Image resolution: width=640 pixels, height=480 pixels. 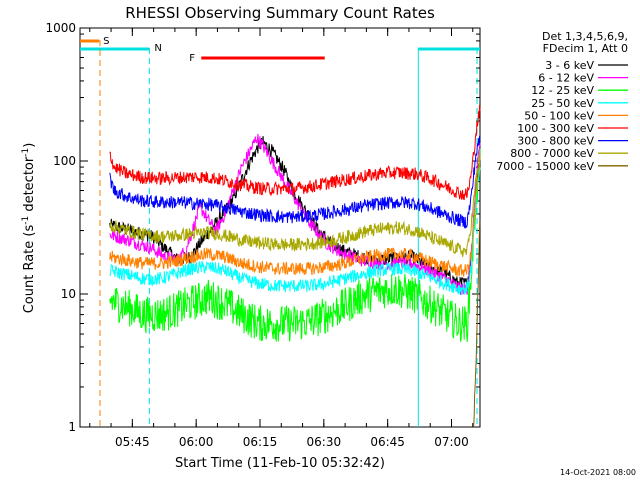 I want to click on legend-label: 6 - 12 keV, so click(x=566, y=78).